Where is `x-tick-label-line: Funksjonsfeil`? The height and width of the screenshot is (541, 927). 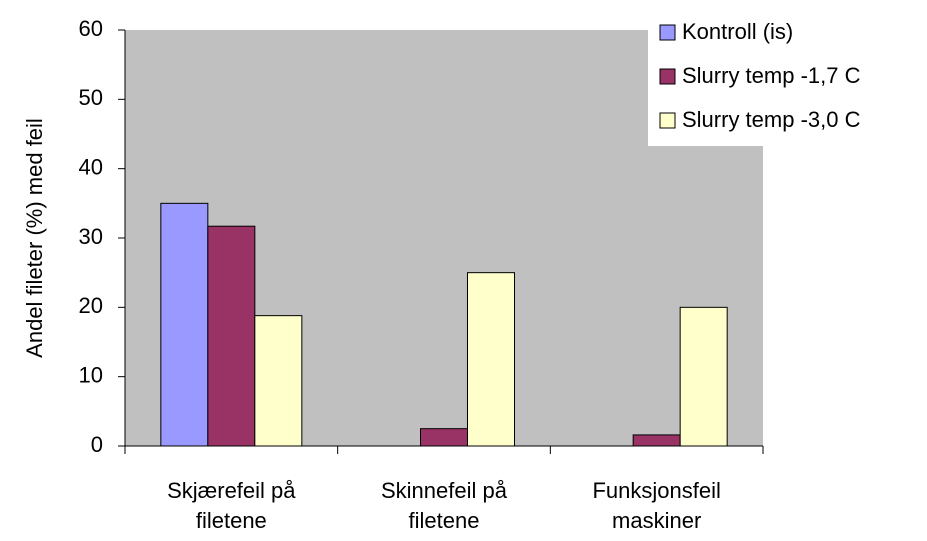
x-tick-label-line: Funksjonsfeil is located at coordinates (656, 490).